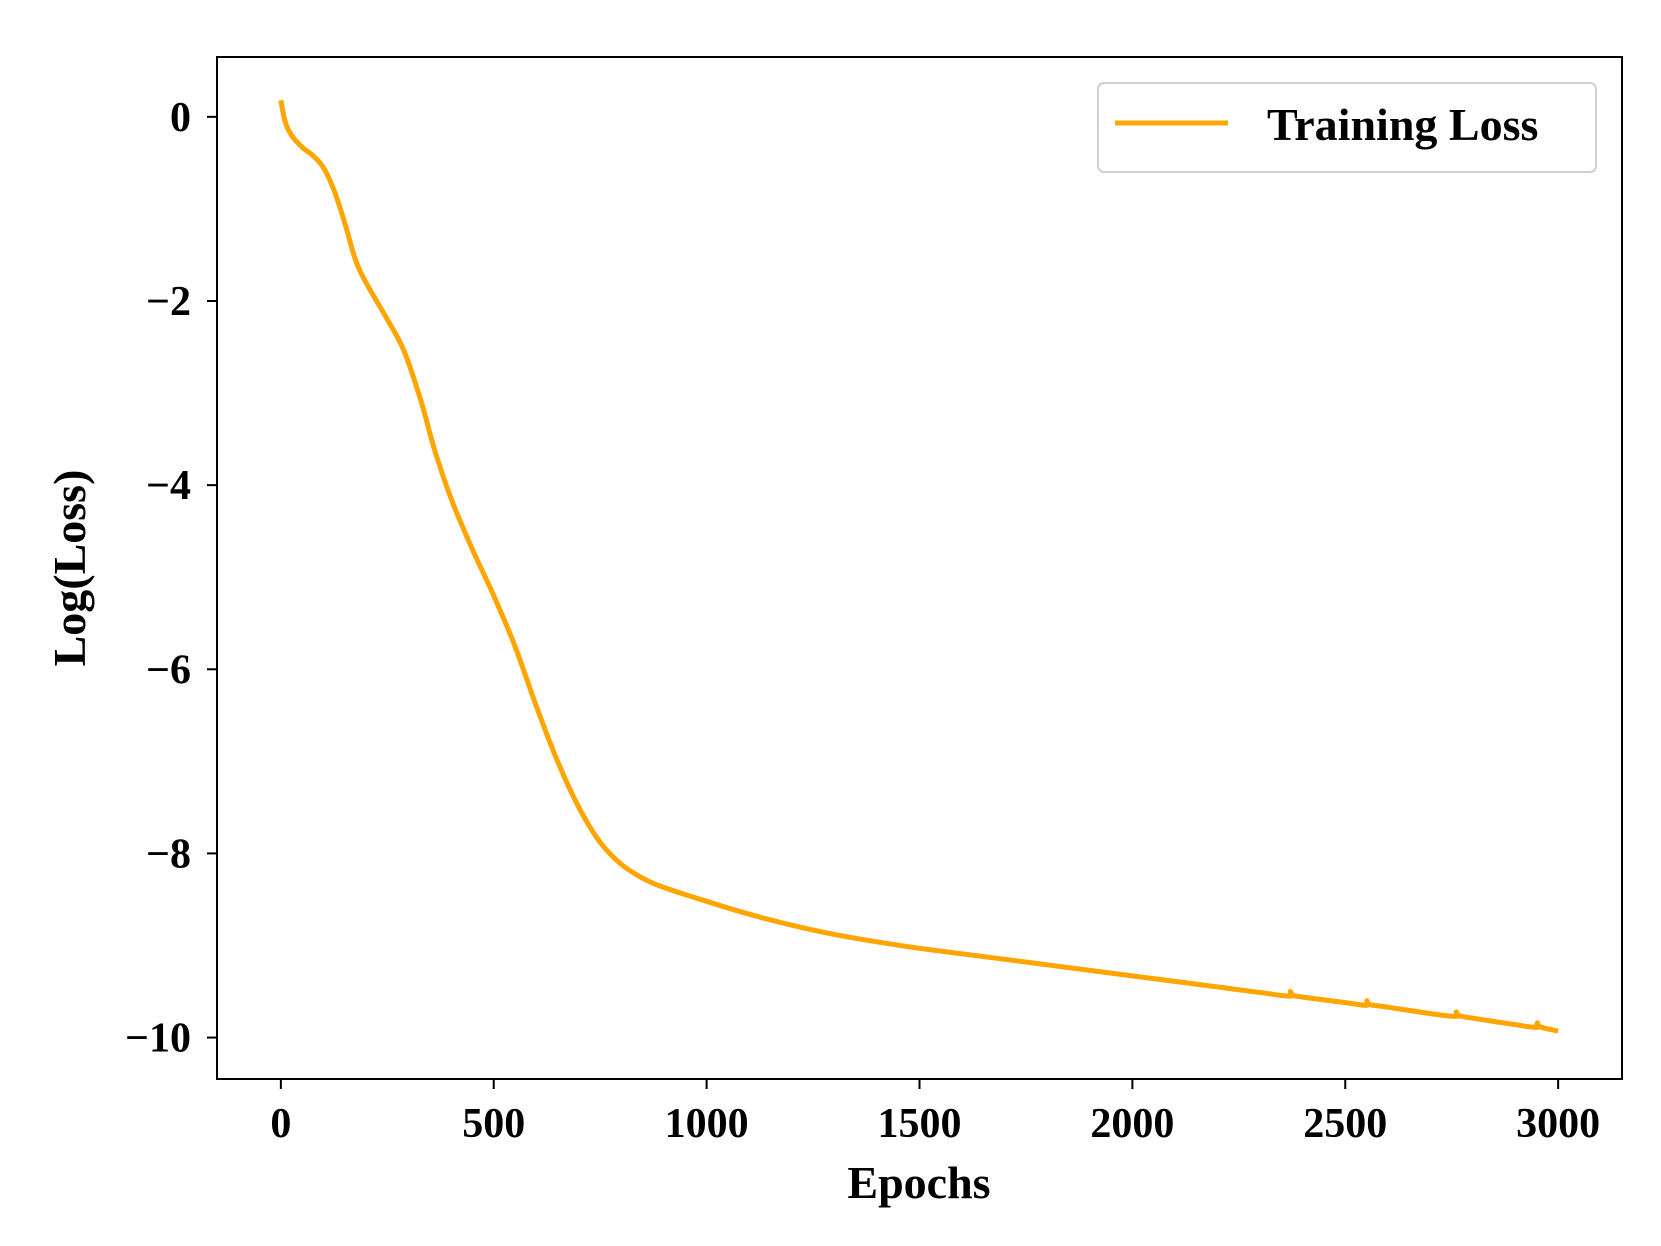 The image size is (1661, 1246). What do you see at coordinates (168, 486) in the screenshot?
I see `y-tick-label: −4` at bounding box center [168, 486].